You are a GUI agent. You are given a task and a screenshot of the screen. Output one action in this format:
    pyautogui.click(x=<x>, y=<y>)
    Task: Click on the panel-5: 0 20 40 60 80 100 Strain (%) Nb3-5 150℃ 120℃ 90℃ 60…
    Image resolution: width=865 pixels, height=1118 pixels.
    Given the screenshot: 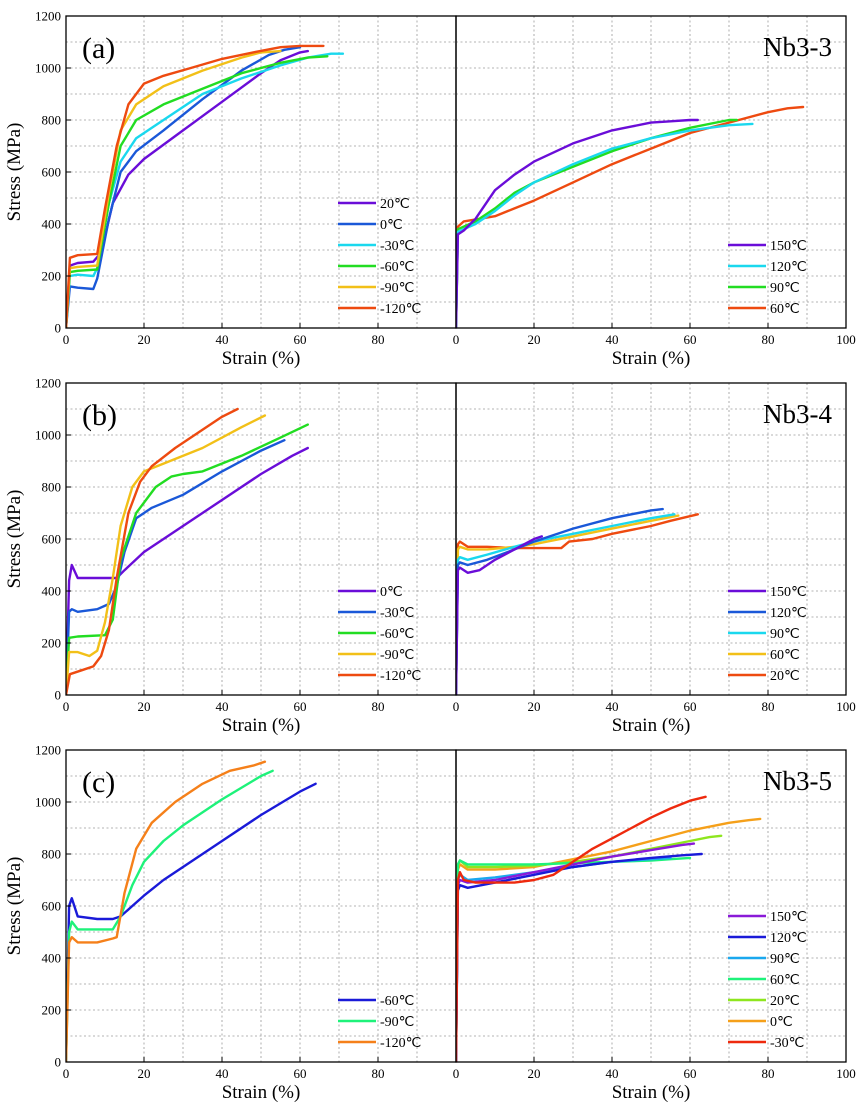 What is the action you would take?
    pyautogui.click(x=654, y=926)
    